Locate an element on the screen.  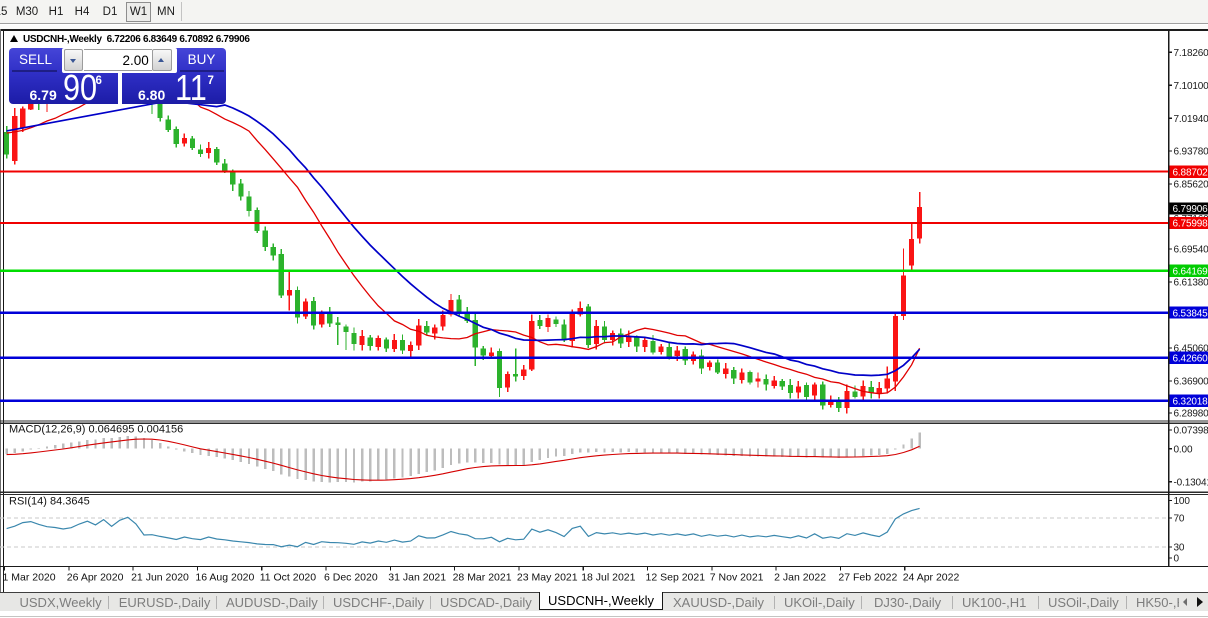
svg-text: 21 Jun 2020 is located at coordinates (160, 578).